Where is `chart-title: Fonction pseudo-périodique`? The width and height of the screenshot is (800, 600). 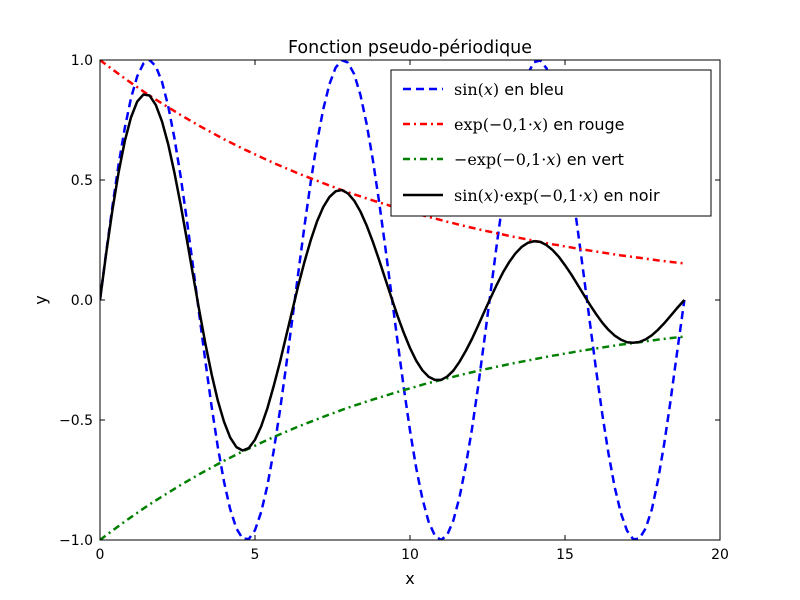
chart-title: Fonction pseudo-périodique is located at coordinates (410, 48).